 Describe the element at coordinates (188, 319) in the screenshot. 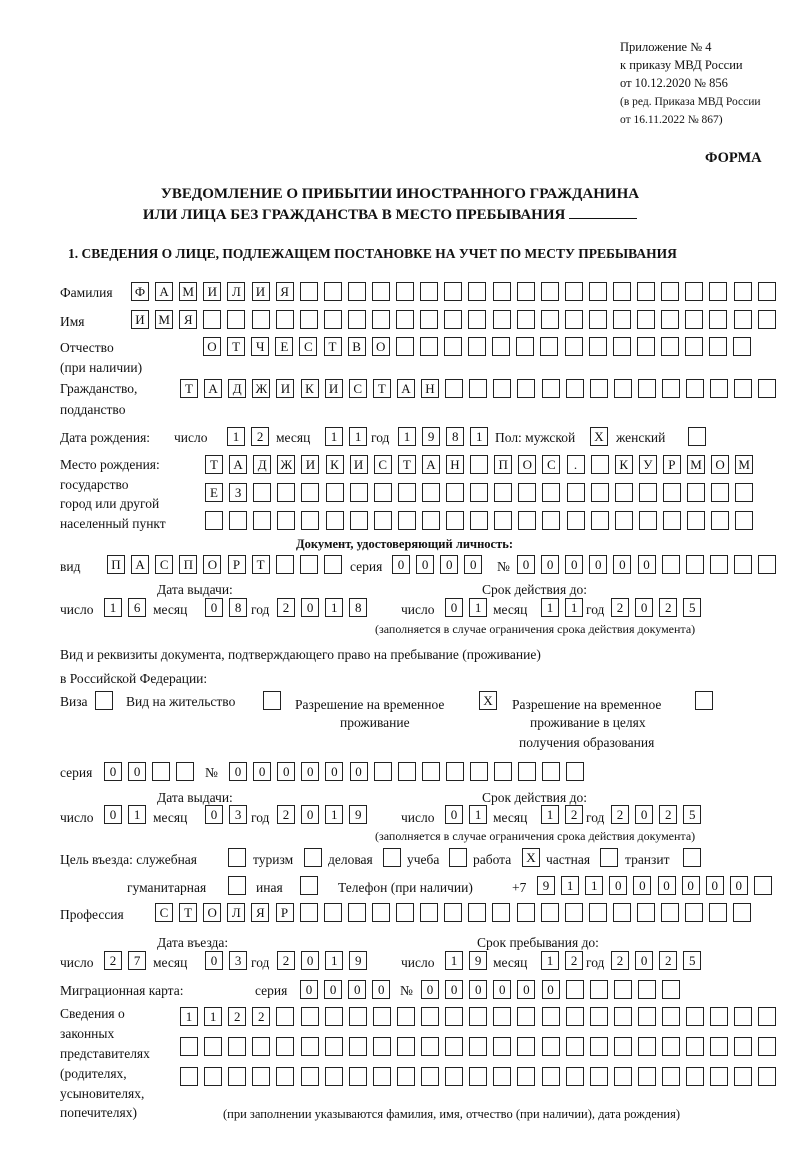

I see `char-box: Я` at that location.